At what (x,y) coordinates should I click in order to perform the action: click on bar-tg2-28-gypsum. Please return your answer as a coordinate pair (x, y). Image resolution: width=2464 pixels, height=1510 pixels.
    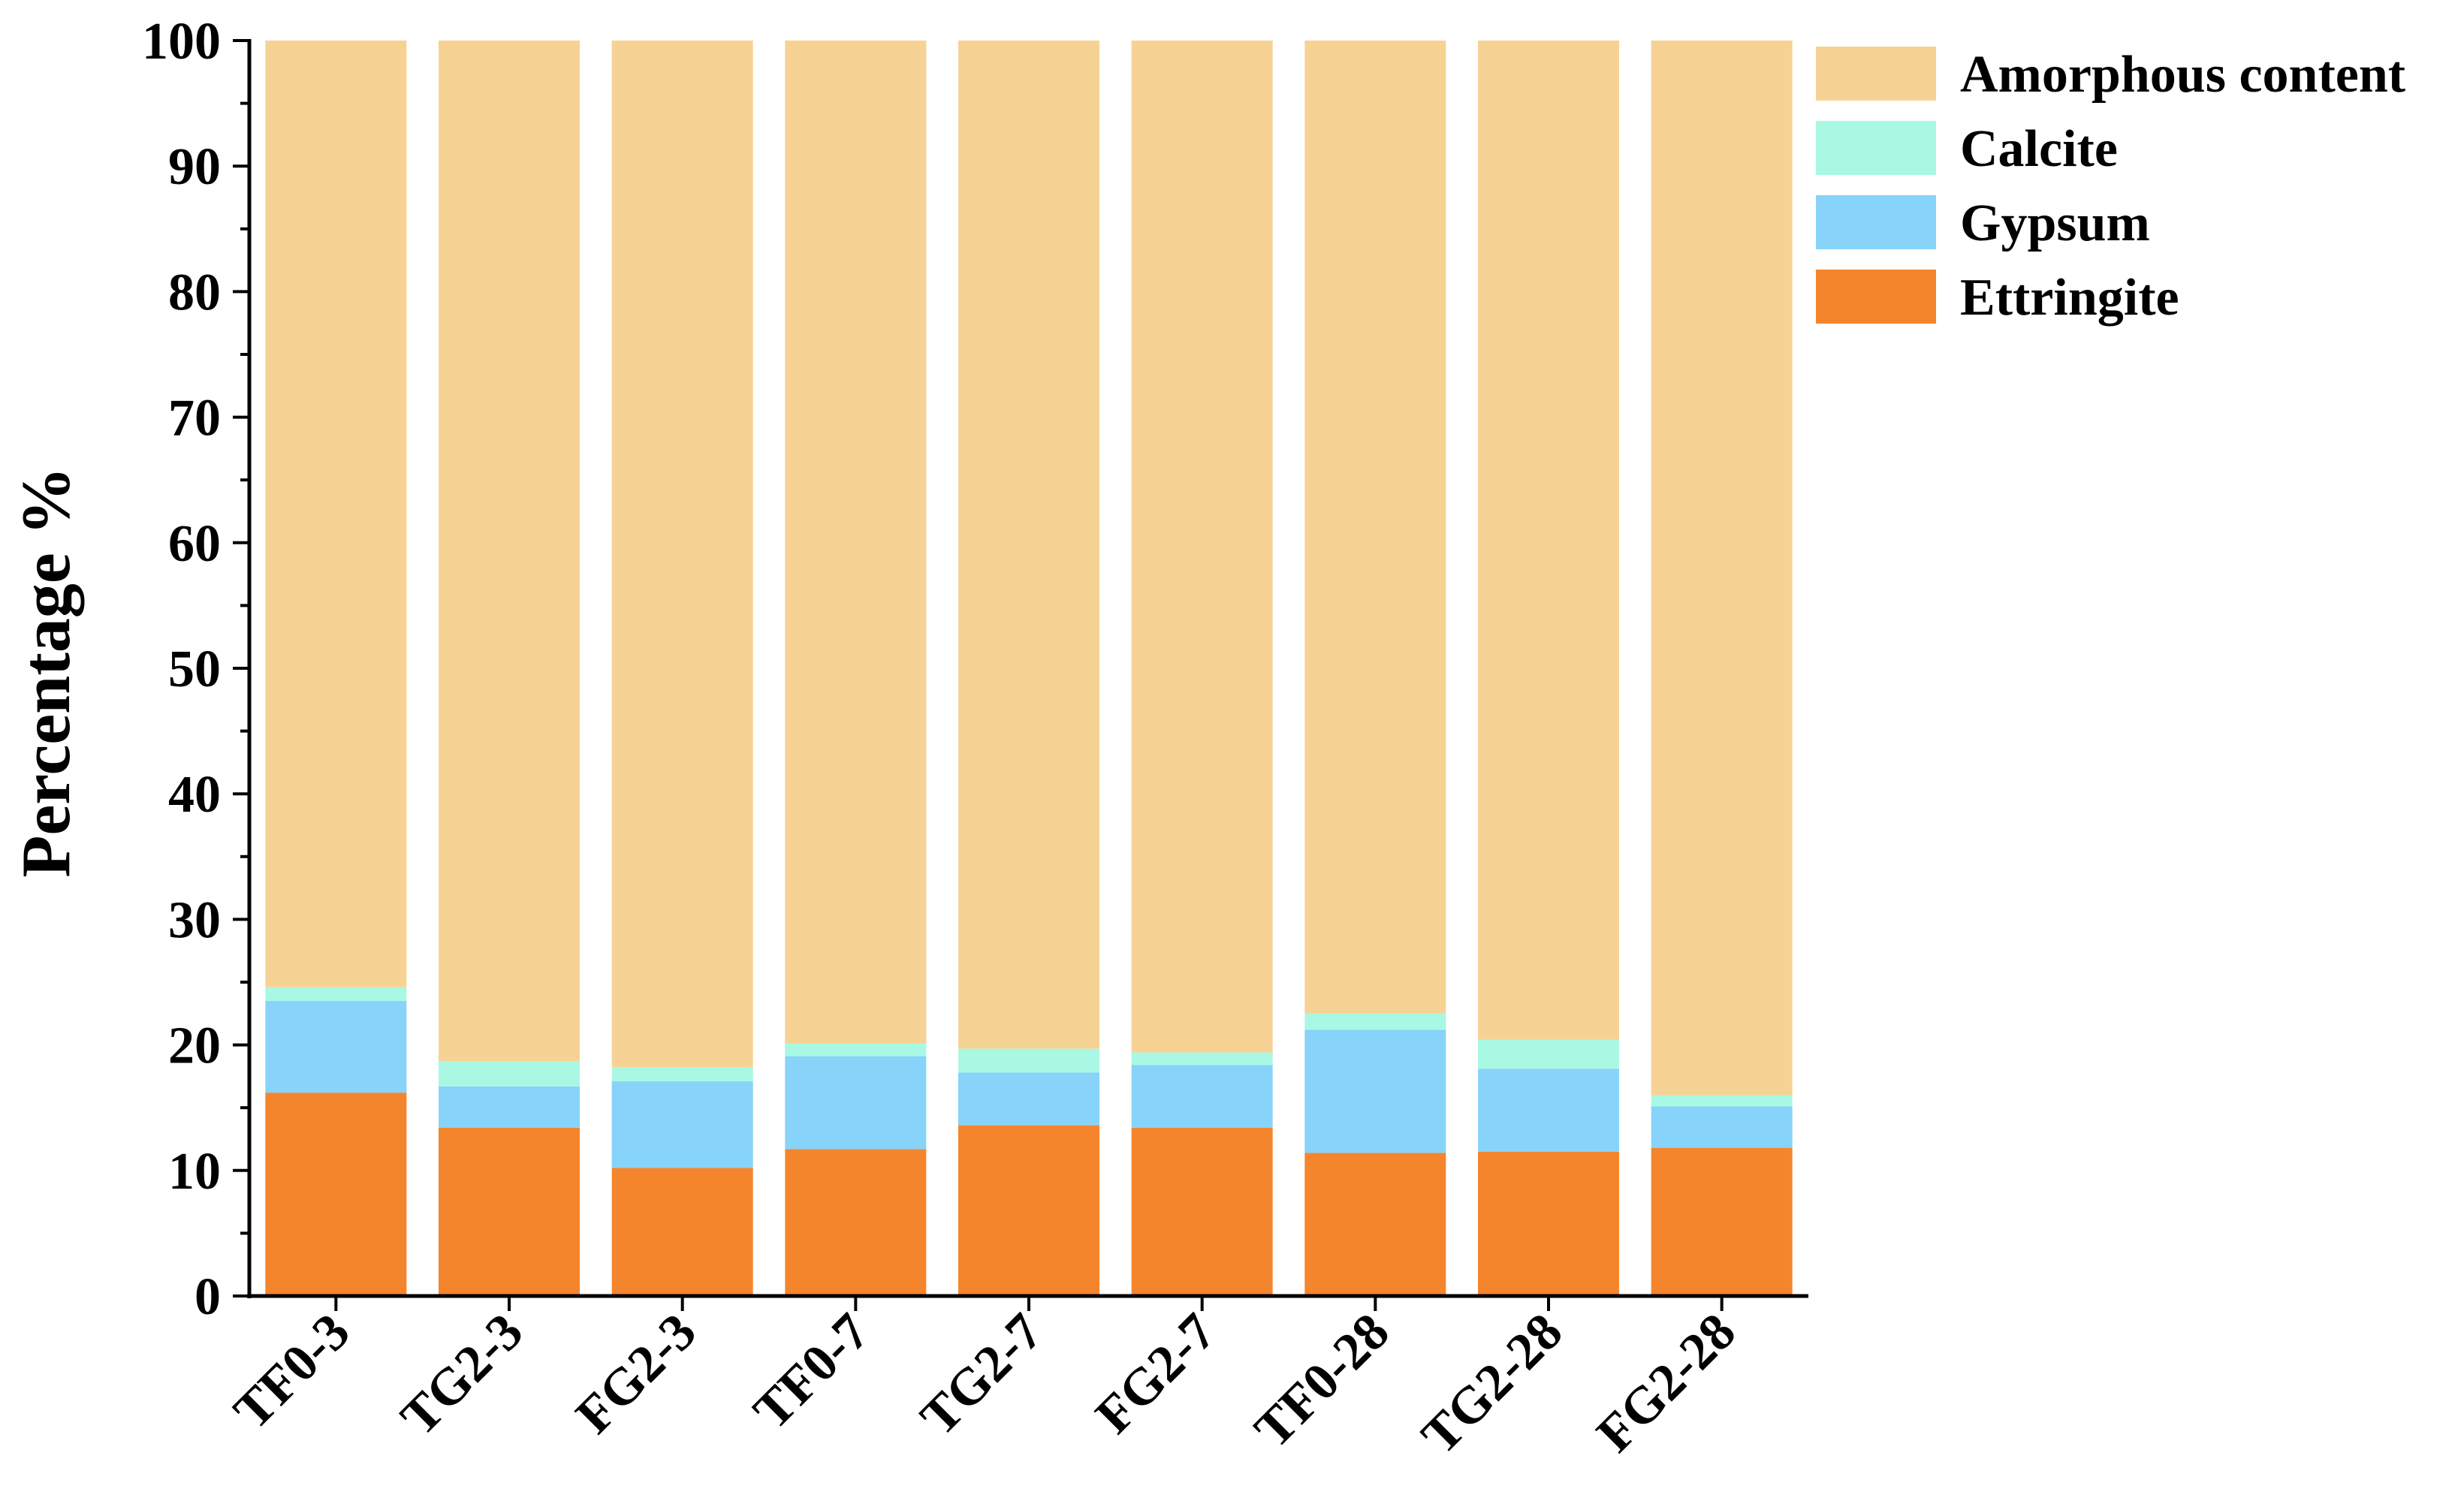
    Looking at the image, I should click on (1548, 1110).